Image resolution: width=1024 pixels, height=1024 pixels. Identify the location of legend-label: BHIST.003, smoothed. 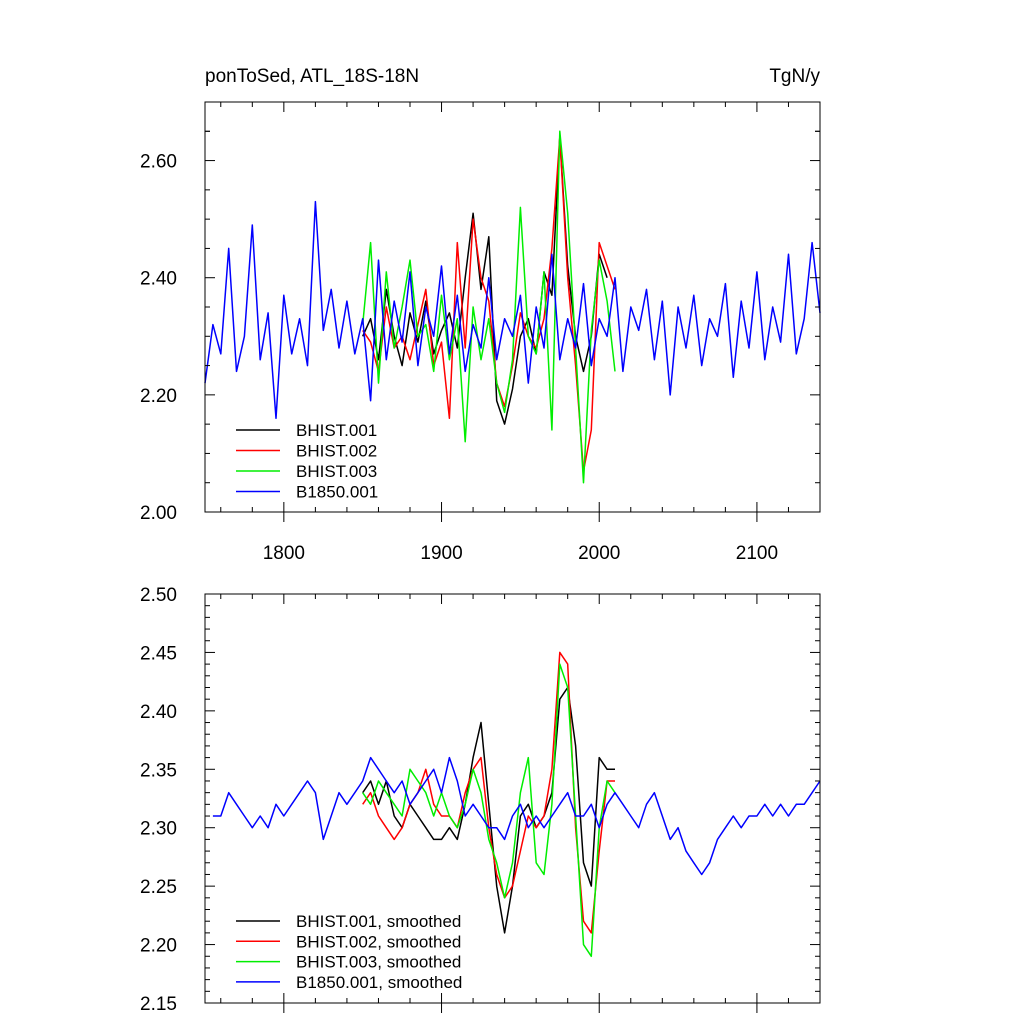
(378, 962).